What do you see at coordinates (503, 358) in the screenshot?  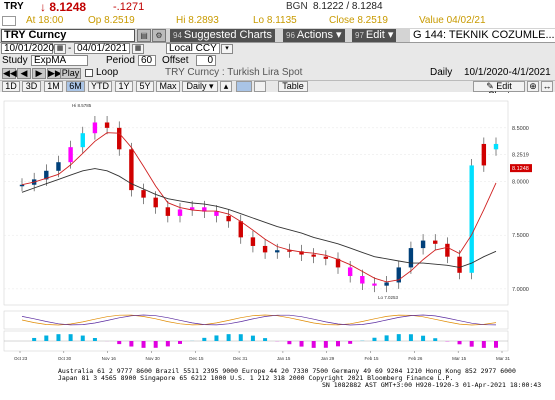 I see `x-tick-label: Mar 31` at bounding box center [503, 358].